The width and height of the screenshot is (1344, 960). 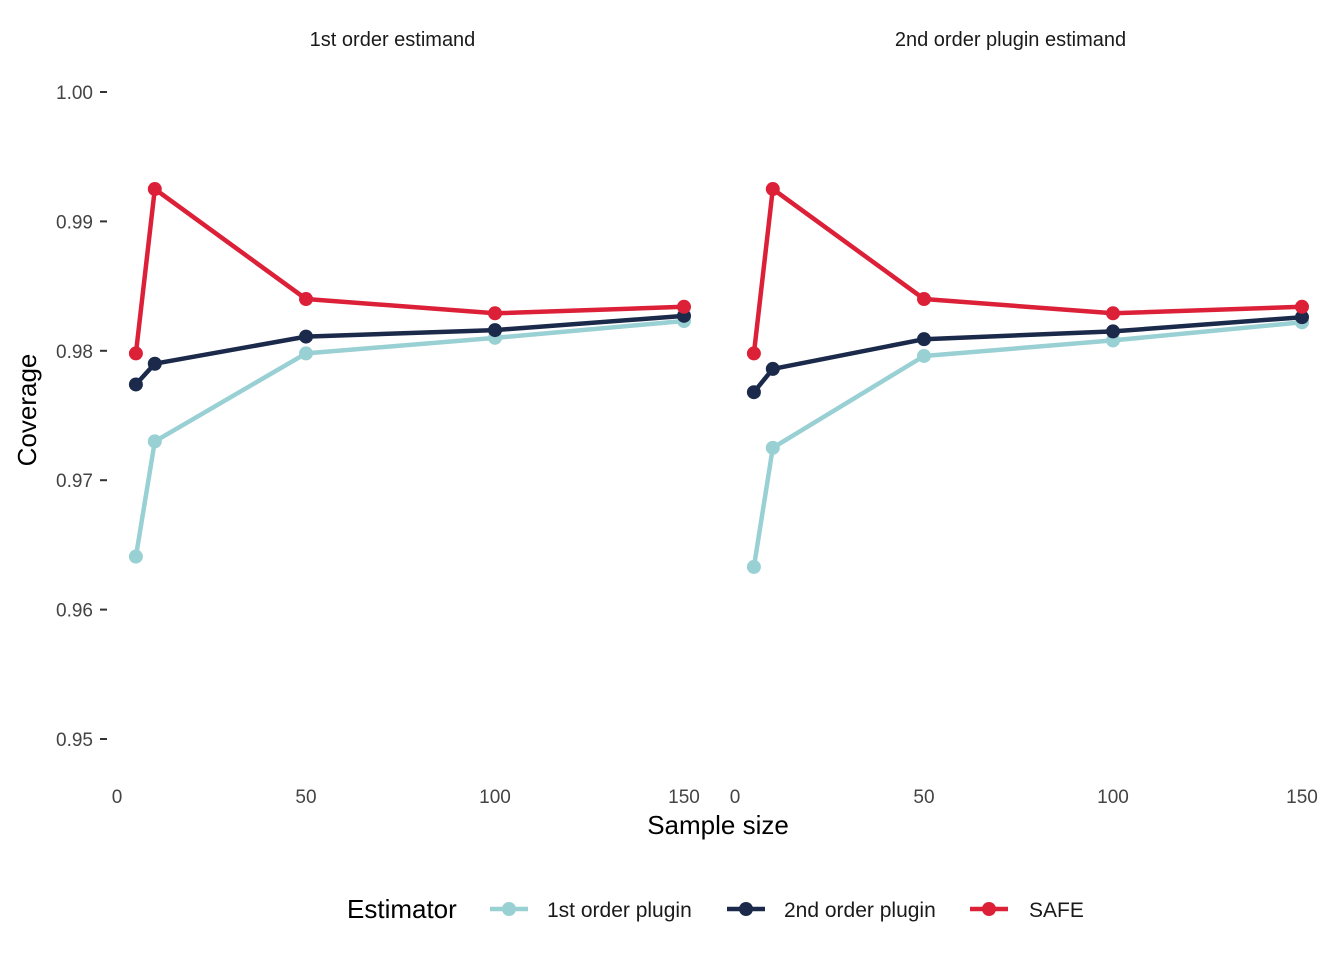 I want to click on x-axis-label: Sample size, so click(x=718, y=825).